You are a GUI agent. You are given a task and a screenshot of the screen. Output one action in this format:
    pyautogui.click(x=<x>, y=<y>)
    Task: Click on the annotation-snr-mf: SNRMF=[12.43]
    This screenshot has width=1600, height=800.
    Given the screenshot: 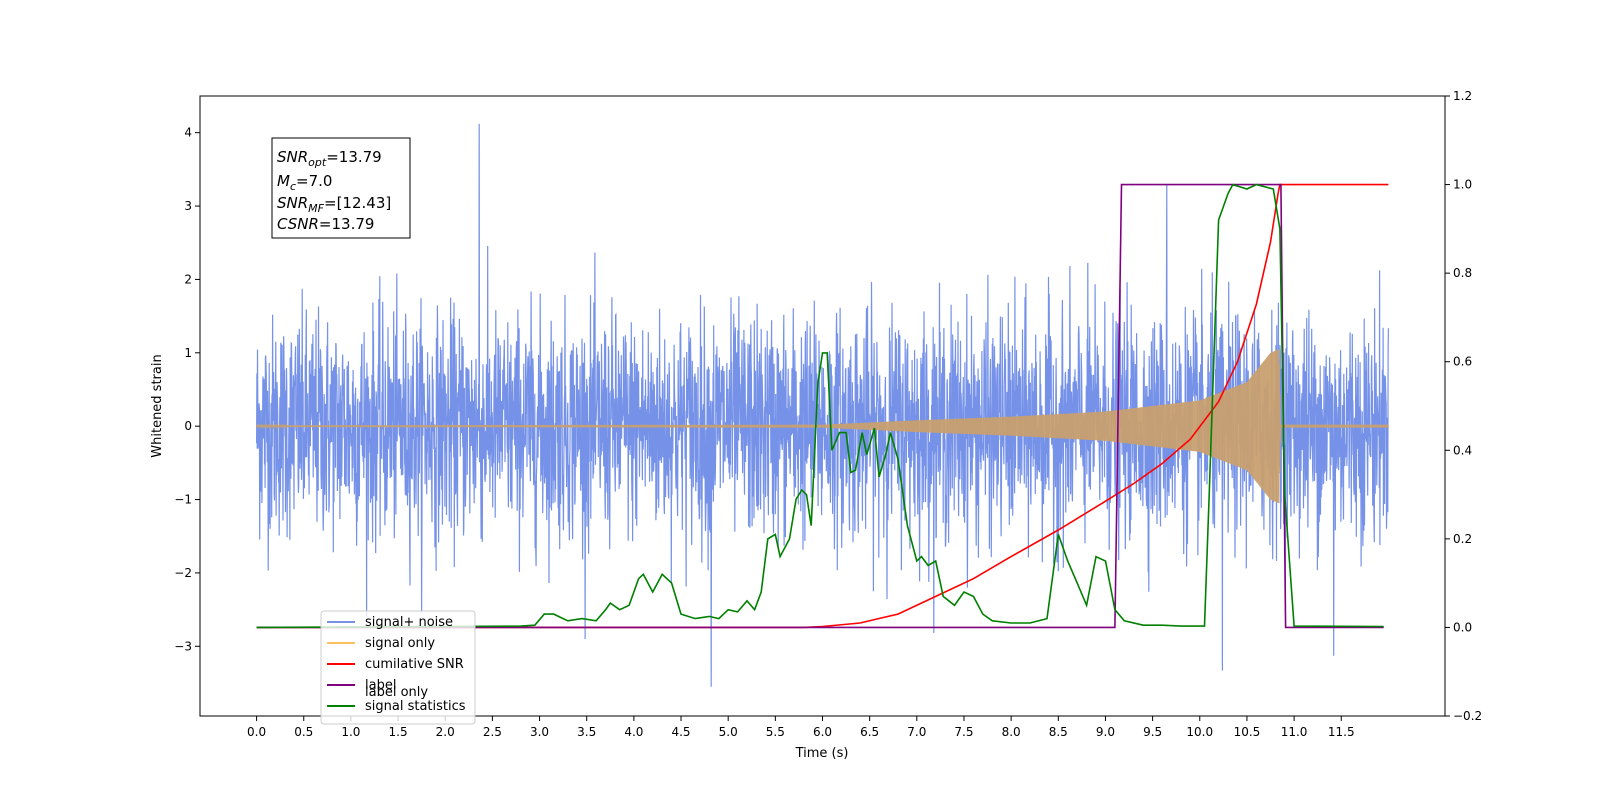 What is the action you would take?
    pyautogui.click(x=334, y=204)
    